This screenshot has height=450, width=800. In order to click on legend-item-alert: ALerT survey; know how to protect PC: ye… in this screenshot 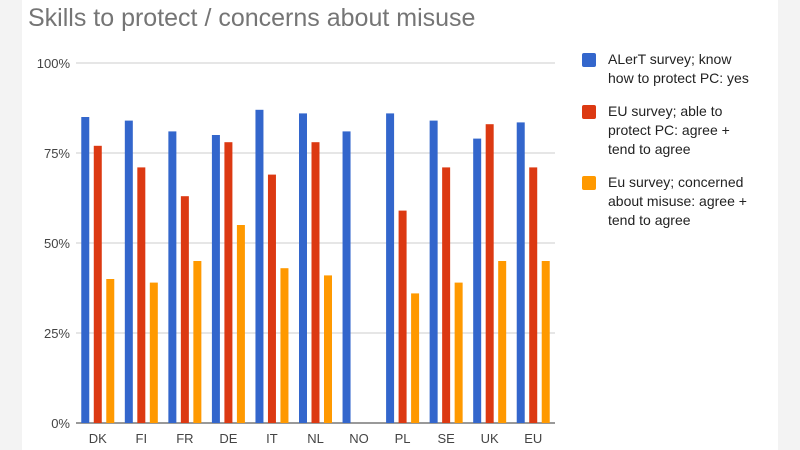, I will do `click(682, 69)`.